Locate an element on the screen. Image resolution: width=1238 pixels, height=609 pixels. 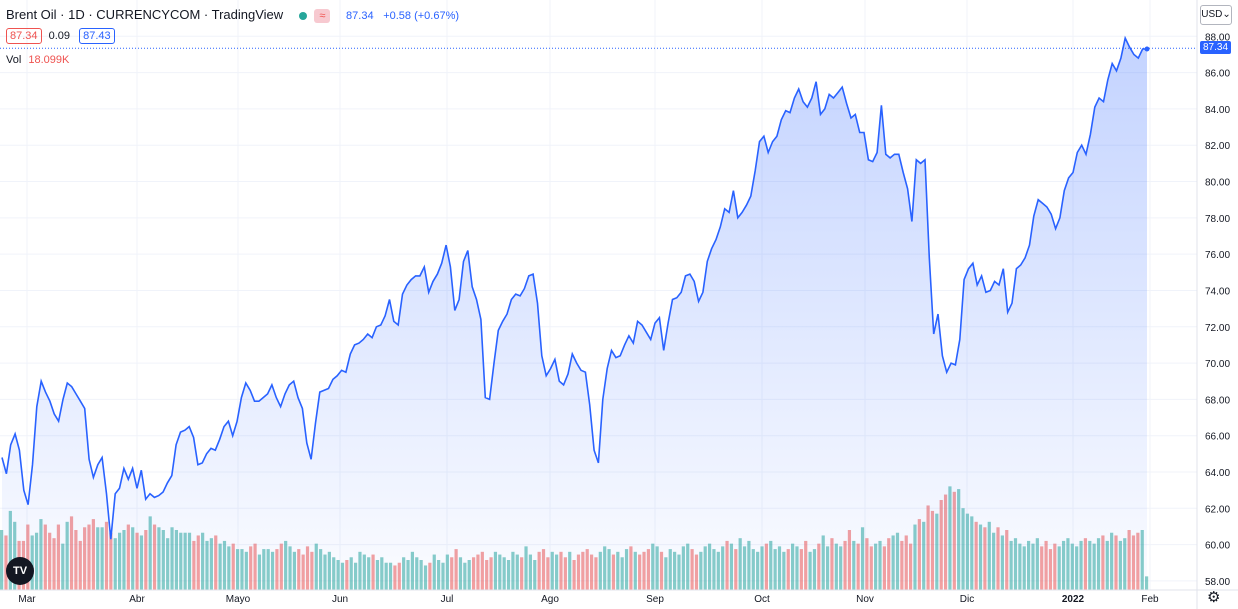
y-tick-label: 86.00 is located at coordinates (1217, 74).